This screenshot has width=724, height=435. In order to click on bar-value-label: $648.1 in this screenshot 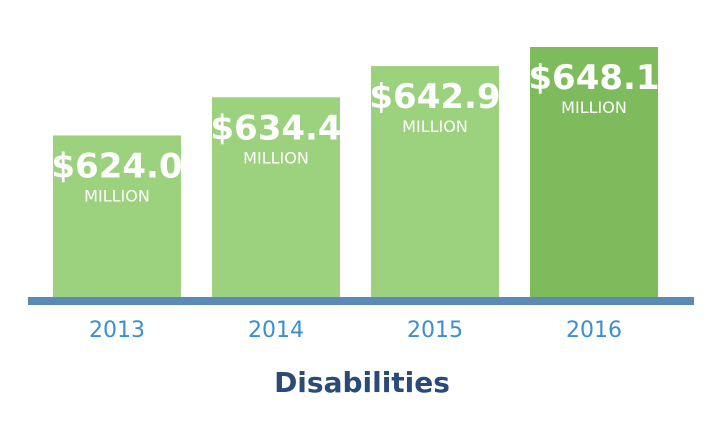, I will do `click(593, 78)`.